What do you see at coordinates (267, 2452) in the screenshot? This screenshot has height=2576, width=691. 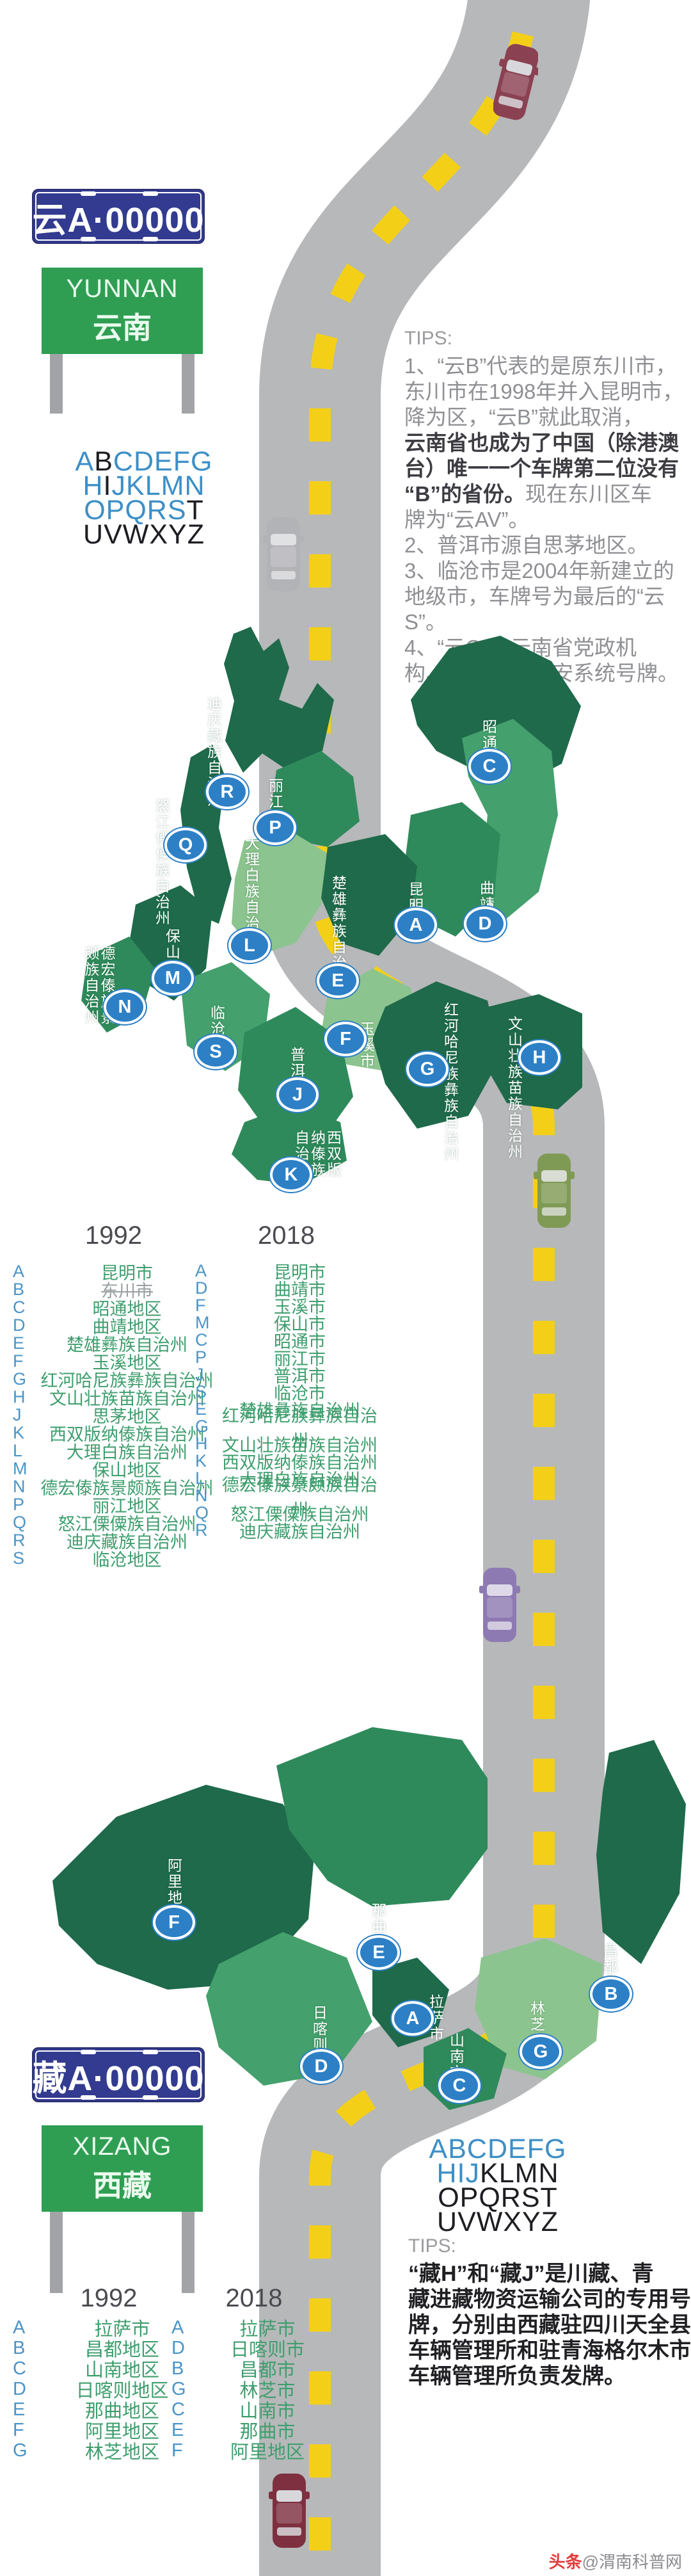 I see `code-region: 阿里地区` at bounding box center [267, 2452].